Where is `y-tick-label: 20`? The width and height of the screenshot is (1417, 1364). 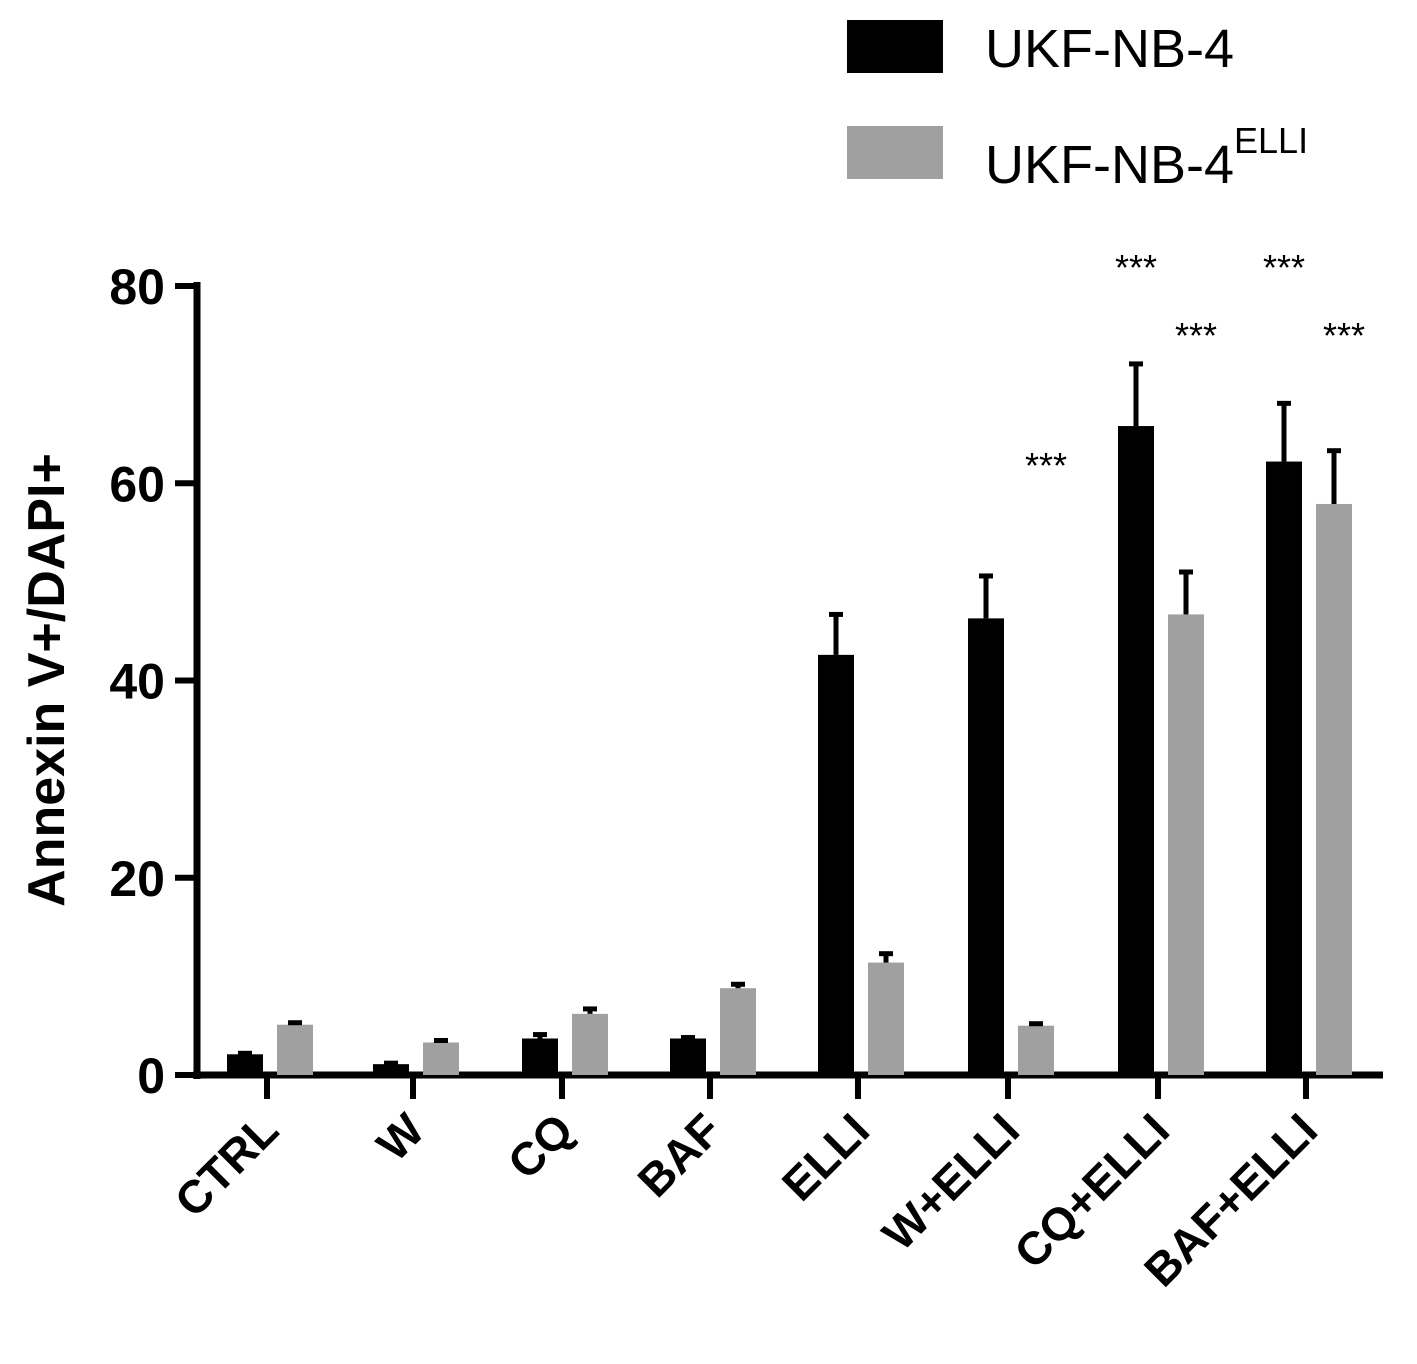
y-tick-label: 20 is located at coordinates (137, 879).